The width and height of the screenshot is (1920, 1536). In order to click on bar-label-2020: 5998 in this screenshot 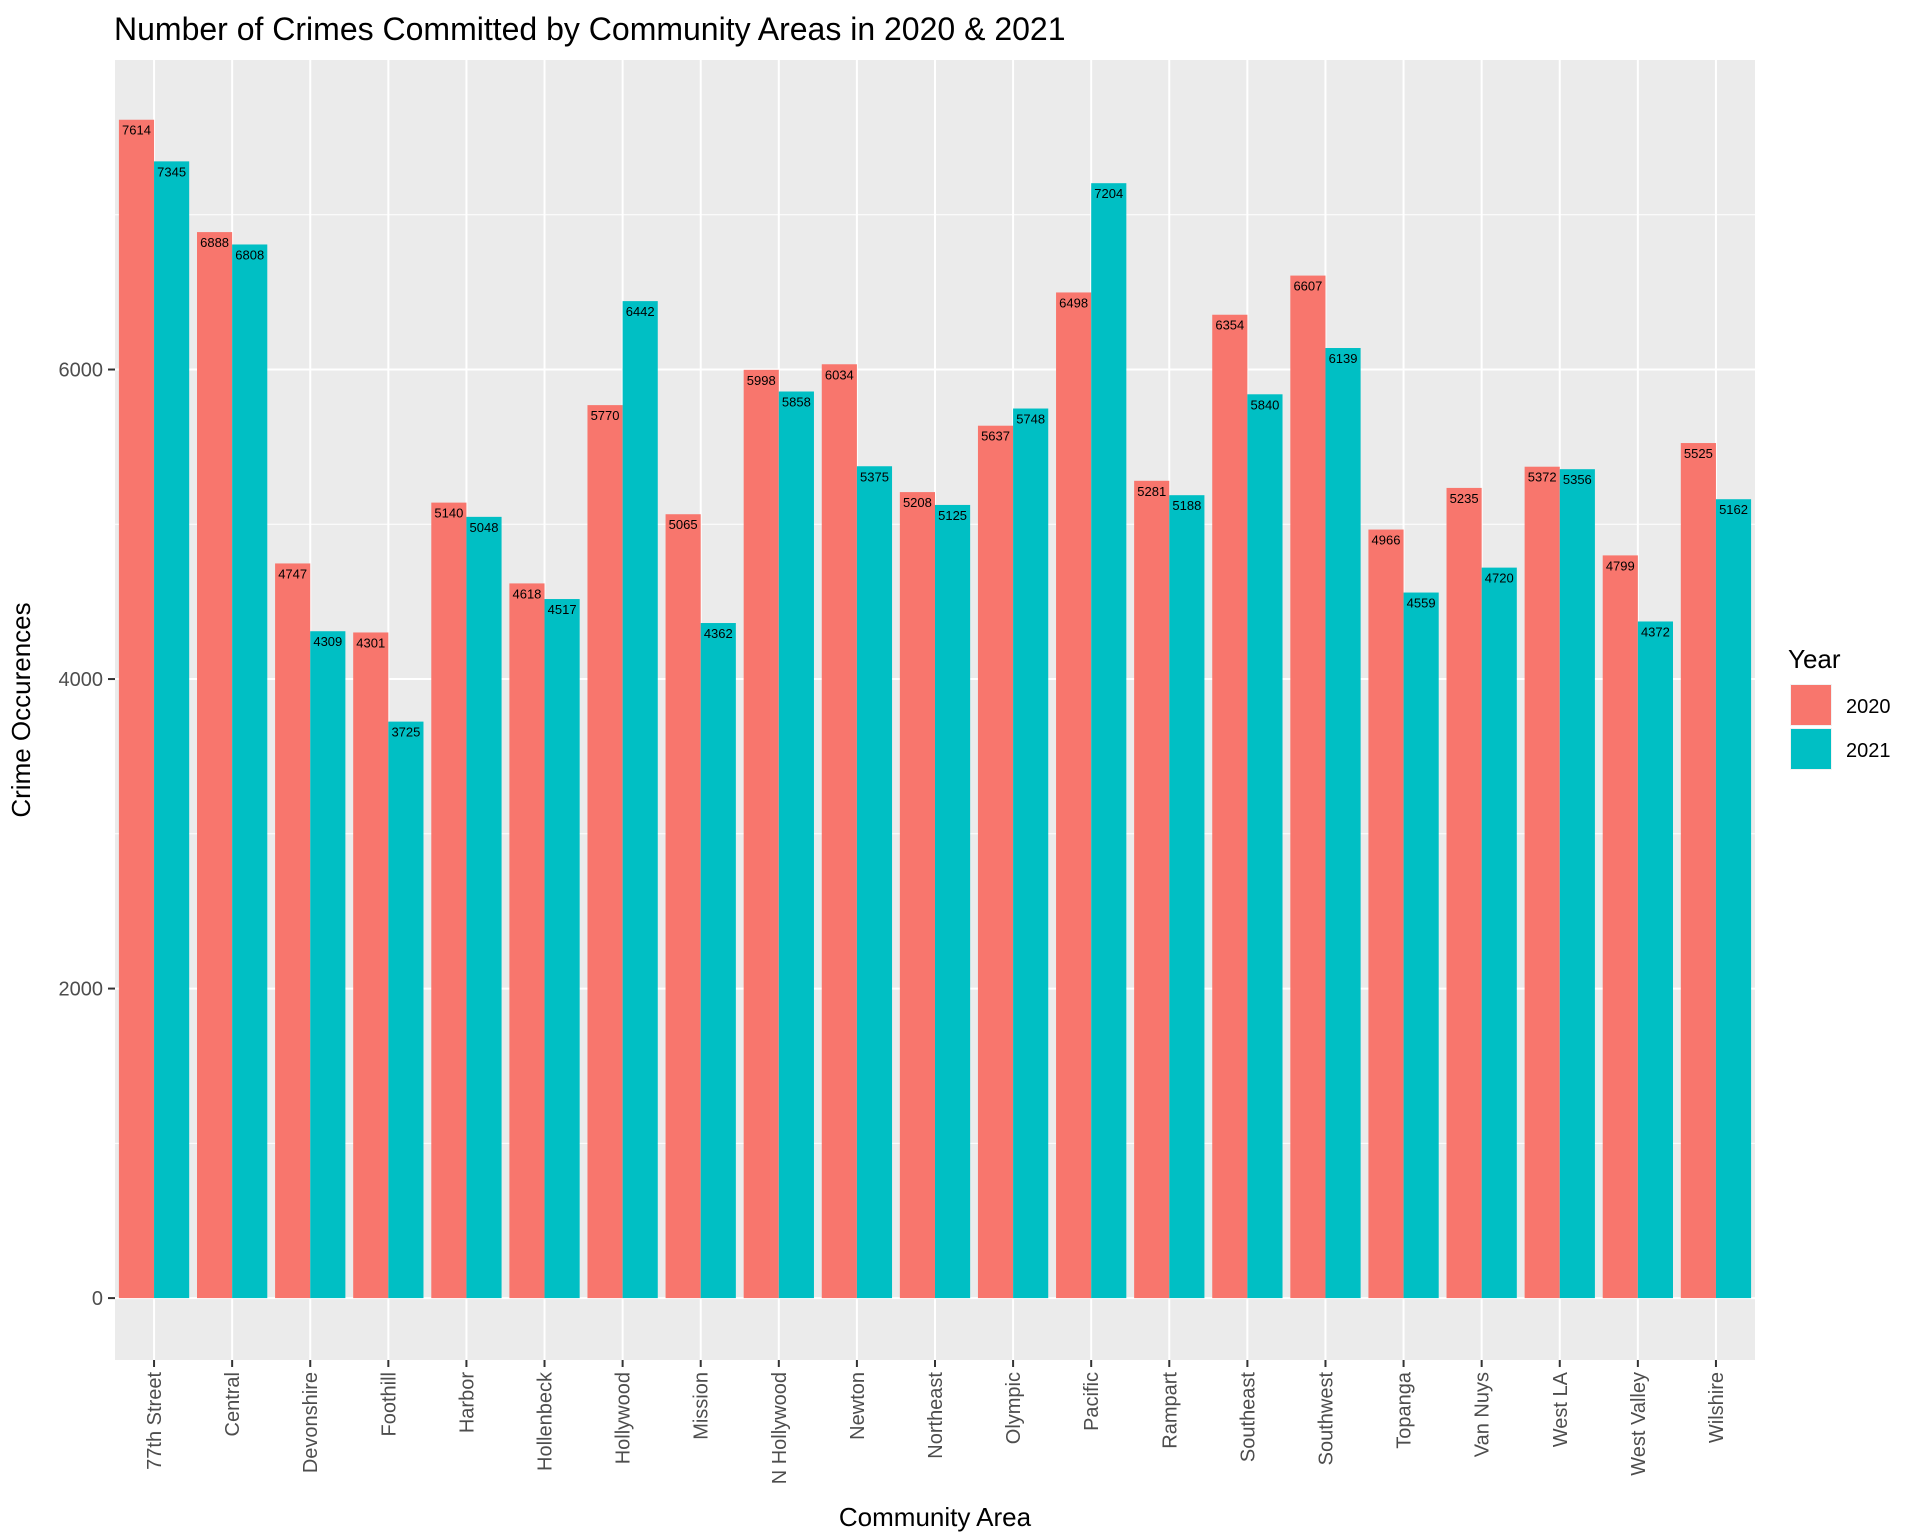, I will do `click(761, 380)`.